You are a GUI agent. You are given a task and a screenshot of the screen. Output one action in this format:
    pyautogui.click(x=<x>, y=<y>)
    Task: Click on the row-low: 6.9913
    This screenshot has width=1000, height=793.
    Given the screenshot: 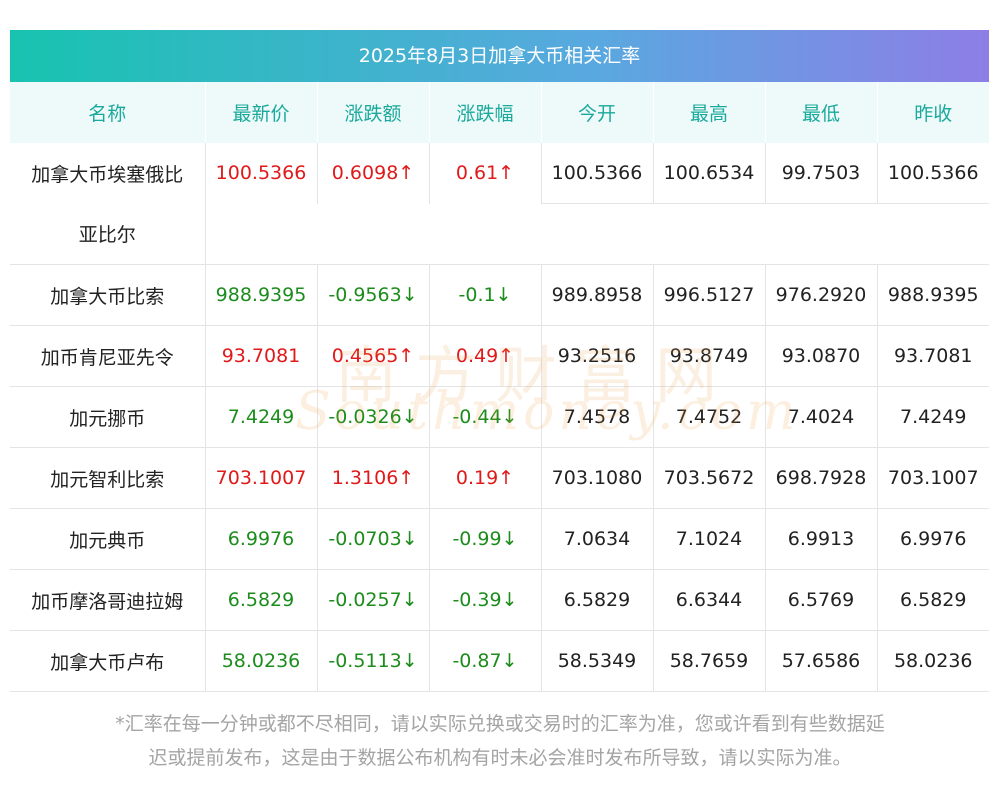 What is the action you would take?
    pyautogui.click(x=820, y=539)
    